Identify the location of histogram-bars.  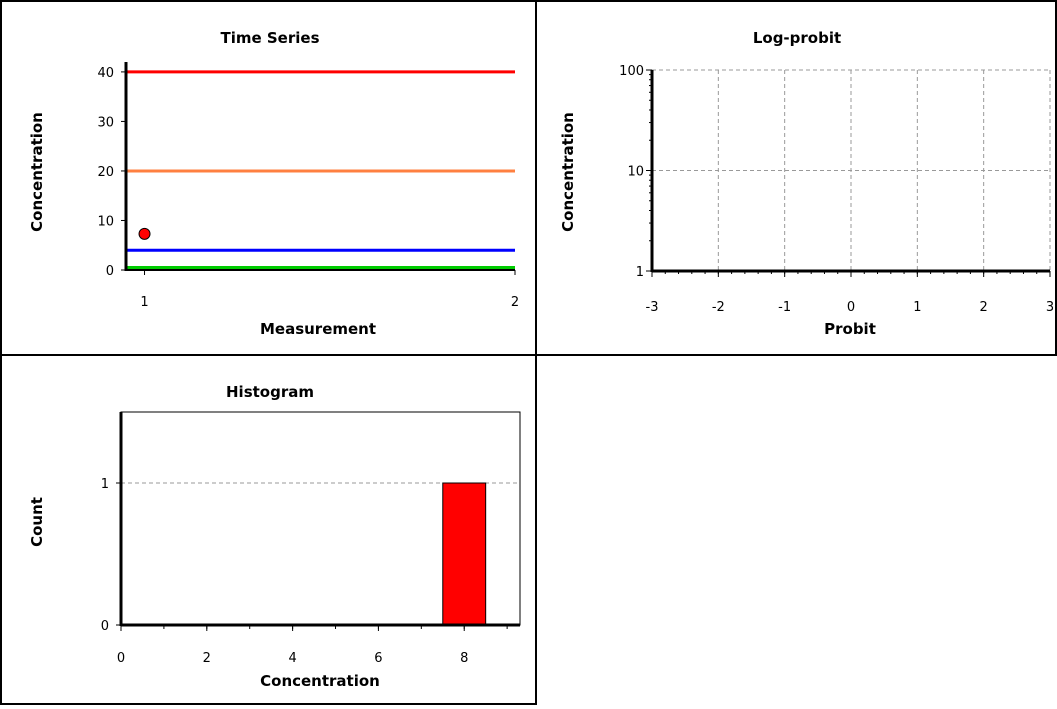
(464, 554).